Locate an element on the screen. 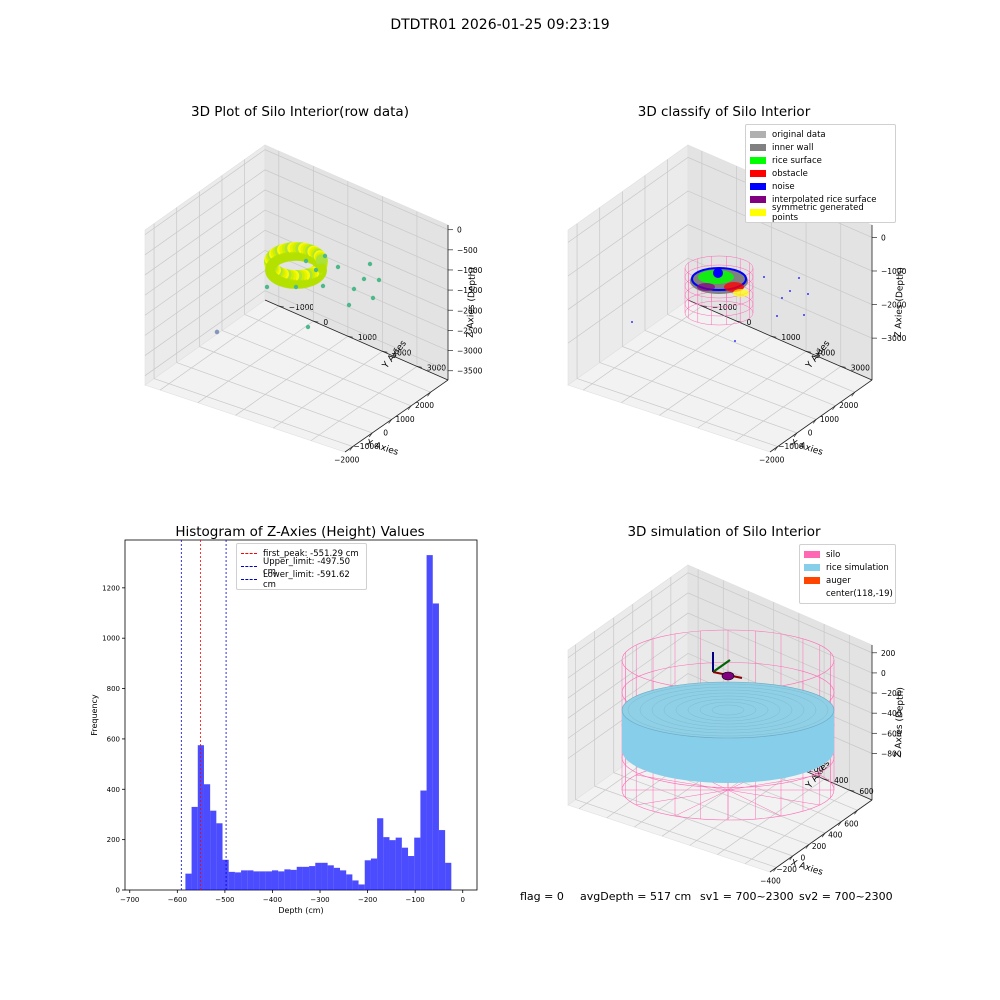 This screenshot has height=1000, width=1000. legend-label: Lower_limit: -591.62 cm is located at coordinates (306, 579).